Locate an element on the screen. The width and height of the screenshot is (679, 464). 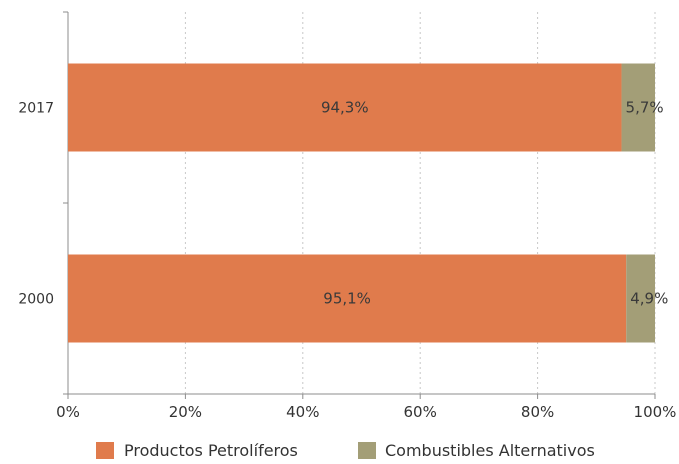
x-tick-label: 80% is located at coordinates (537, 412).